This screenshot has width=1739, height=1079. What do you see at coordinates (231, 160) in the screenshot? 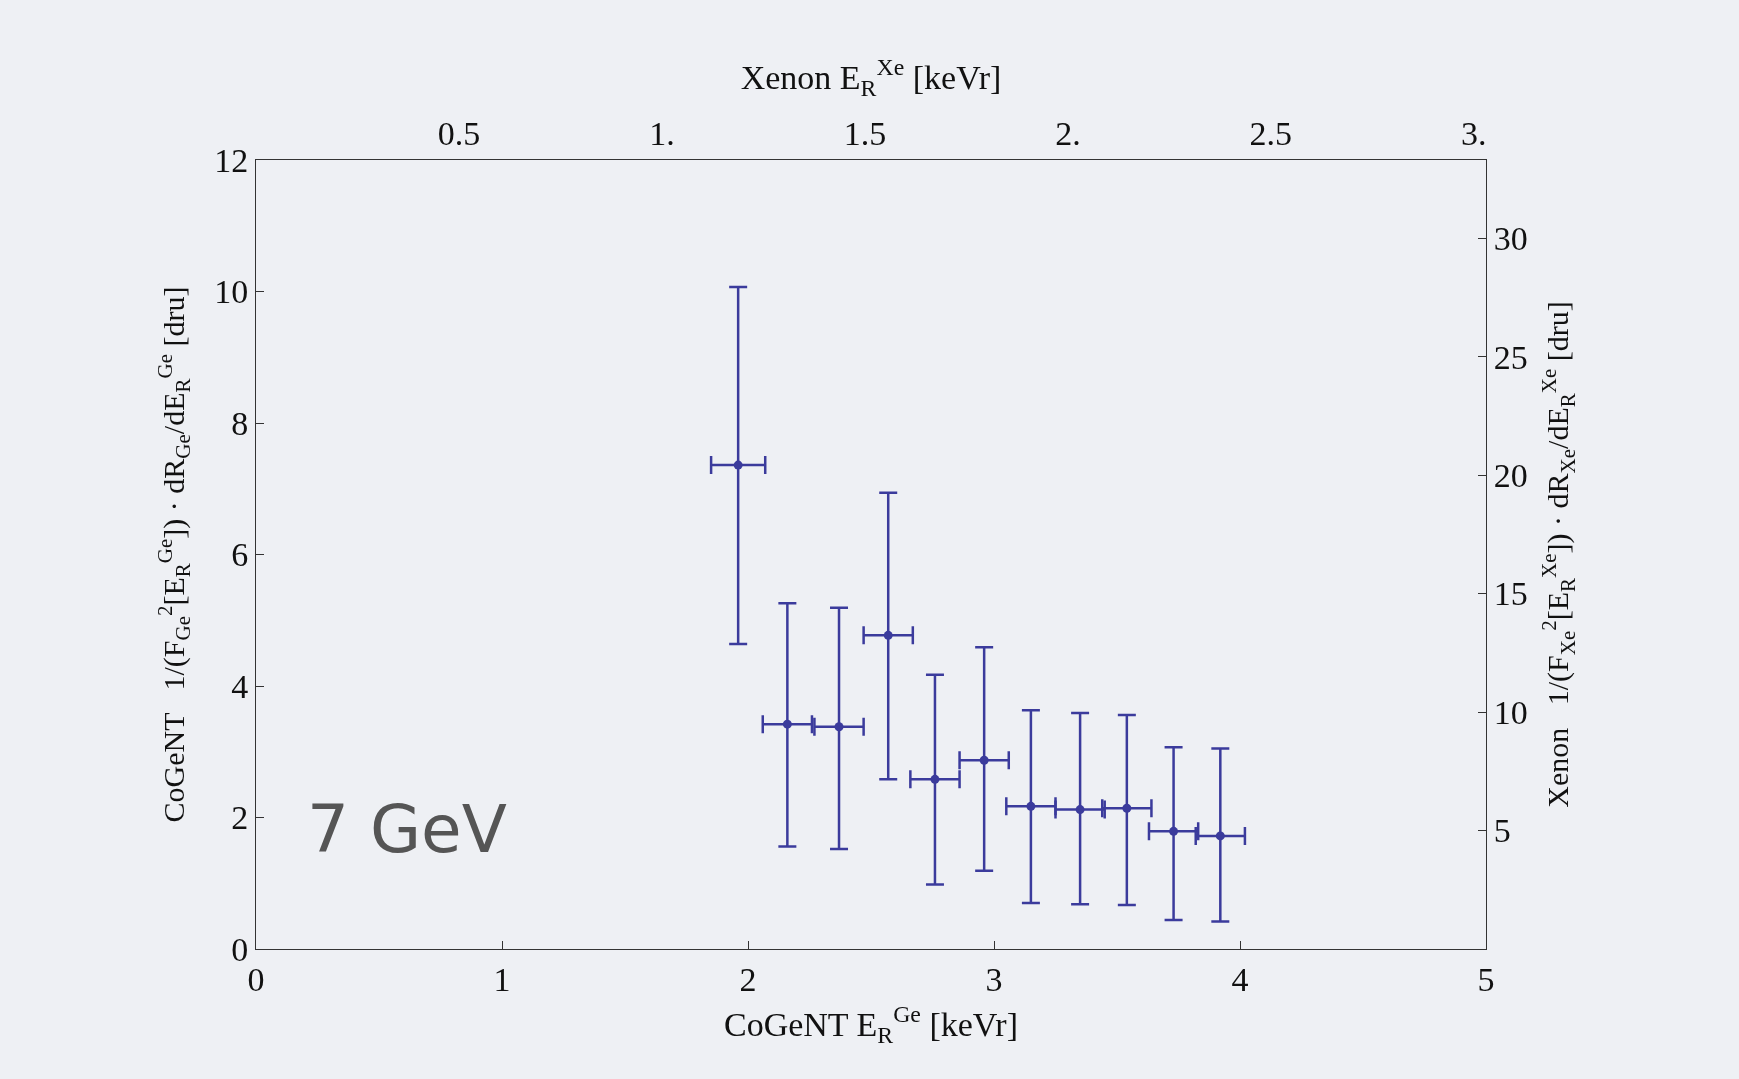
I see `y-tick-label: 12` at bounding box center [231, 160].